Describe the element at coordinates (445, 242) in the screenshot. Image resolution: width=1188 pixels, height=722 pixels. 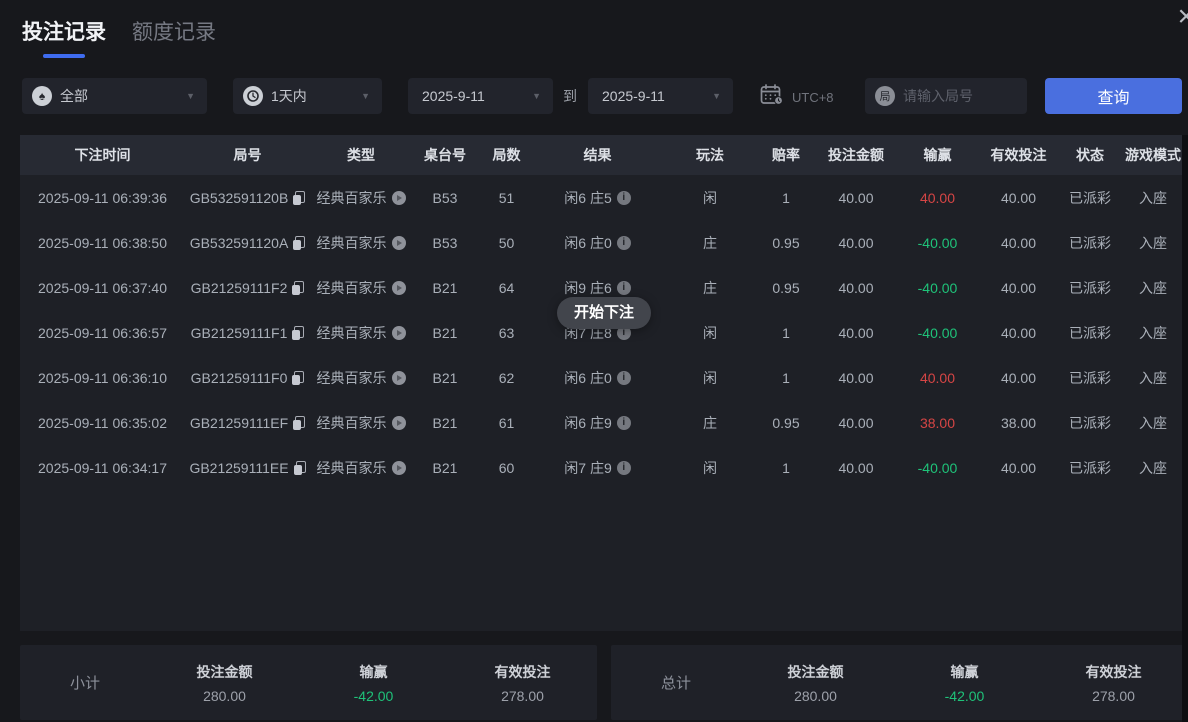
I see `cell-table-no: B53` at that location.